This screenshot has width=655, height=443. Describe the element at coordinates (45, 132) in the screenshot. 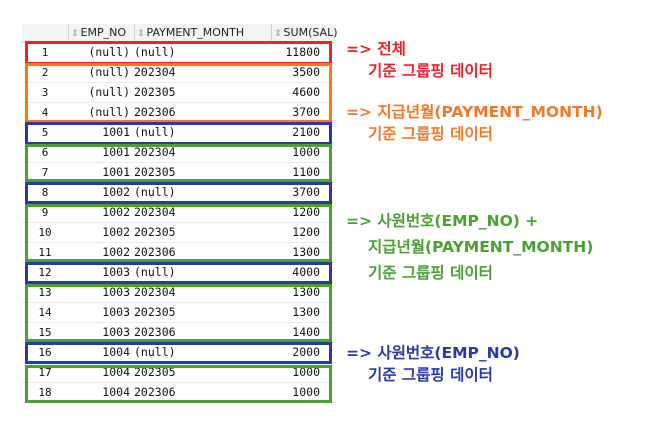

I see `row-number: 5` at that location.